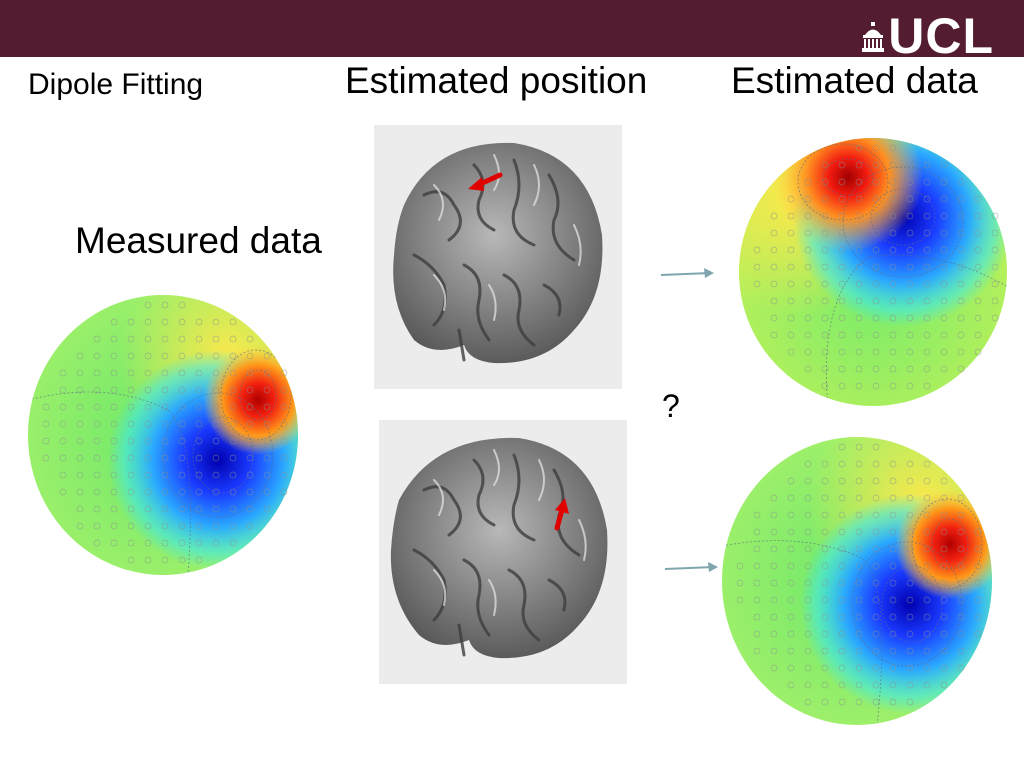 The image size is (1024, 768). I want to click on estimated-field-map-bottom, so click(857, 581).